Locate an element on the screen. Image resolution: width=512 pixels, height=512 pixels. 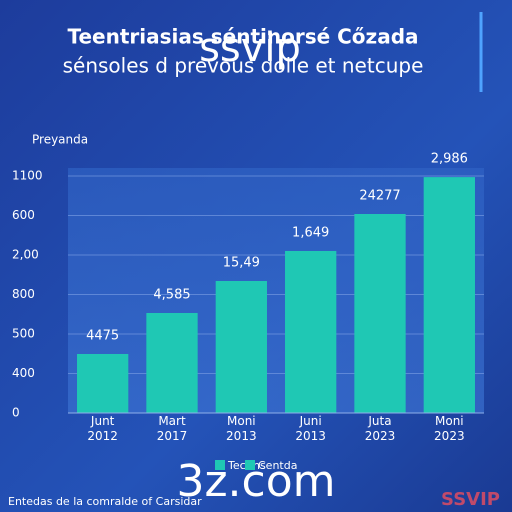
data-annotation: 4,585 is located at coordinates (171, 294).